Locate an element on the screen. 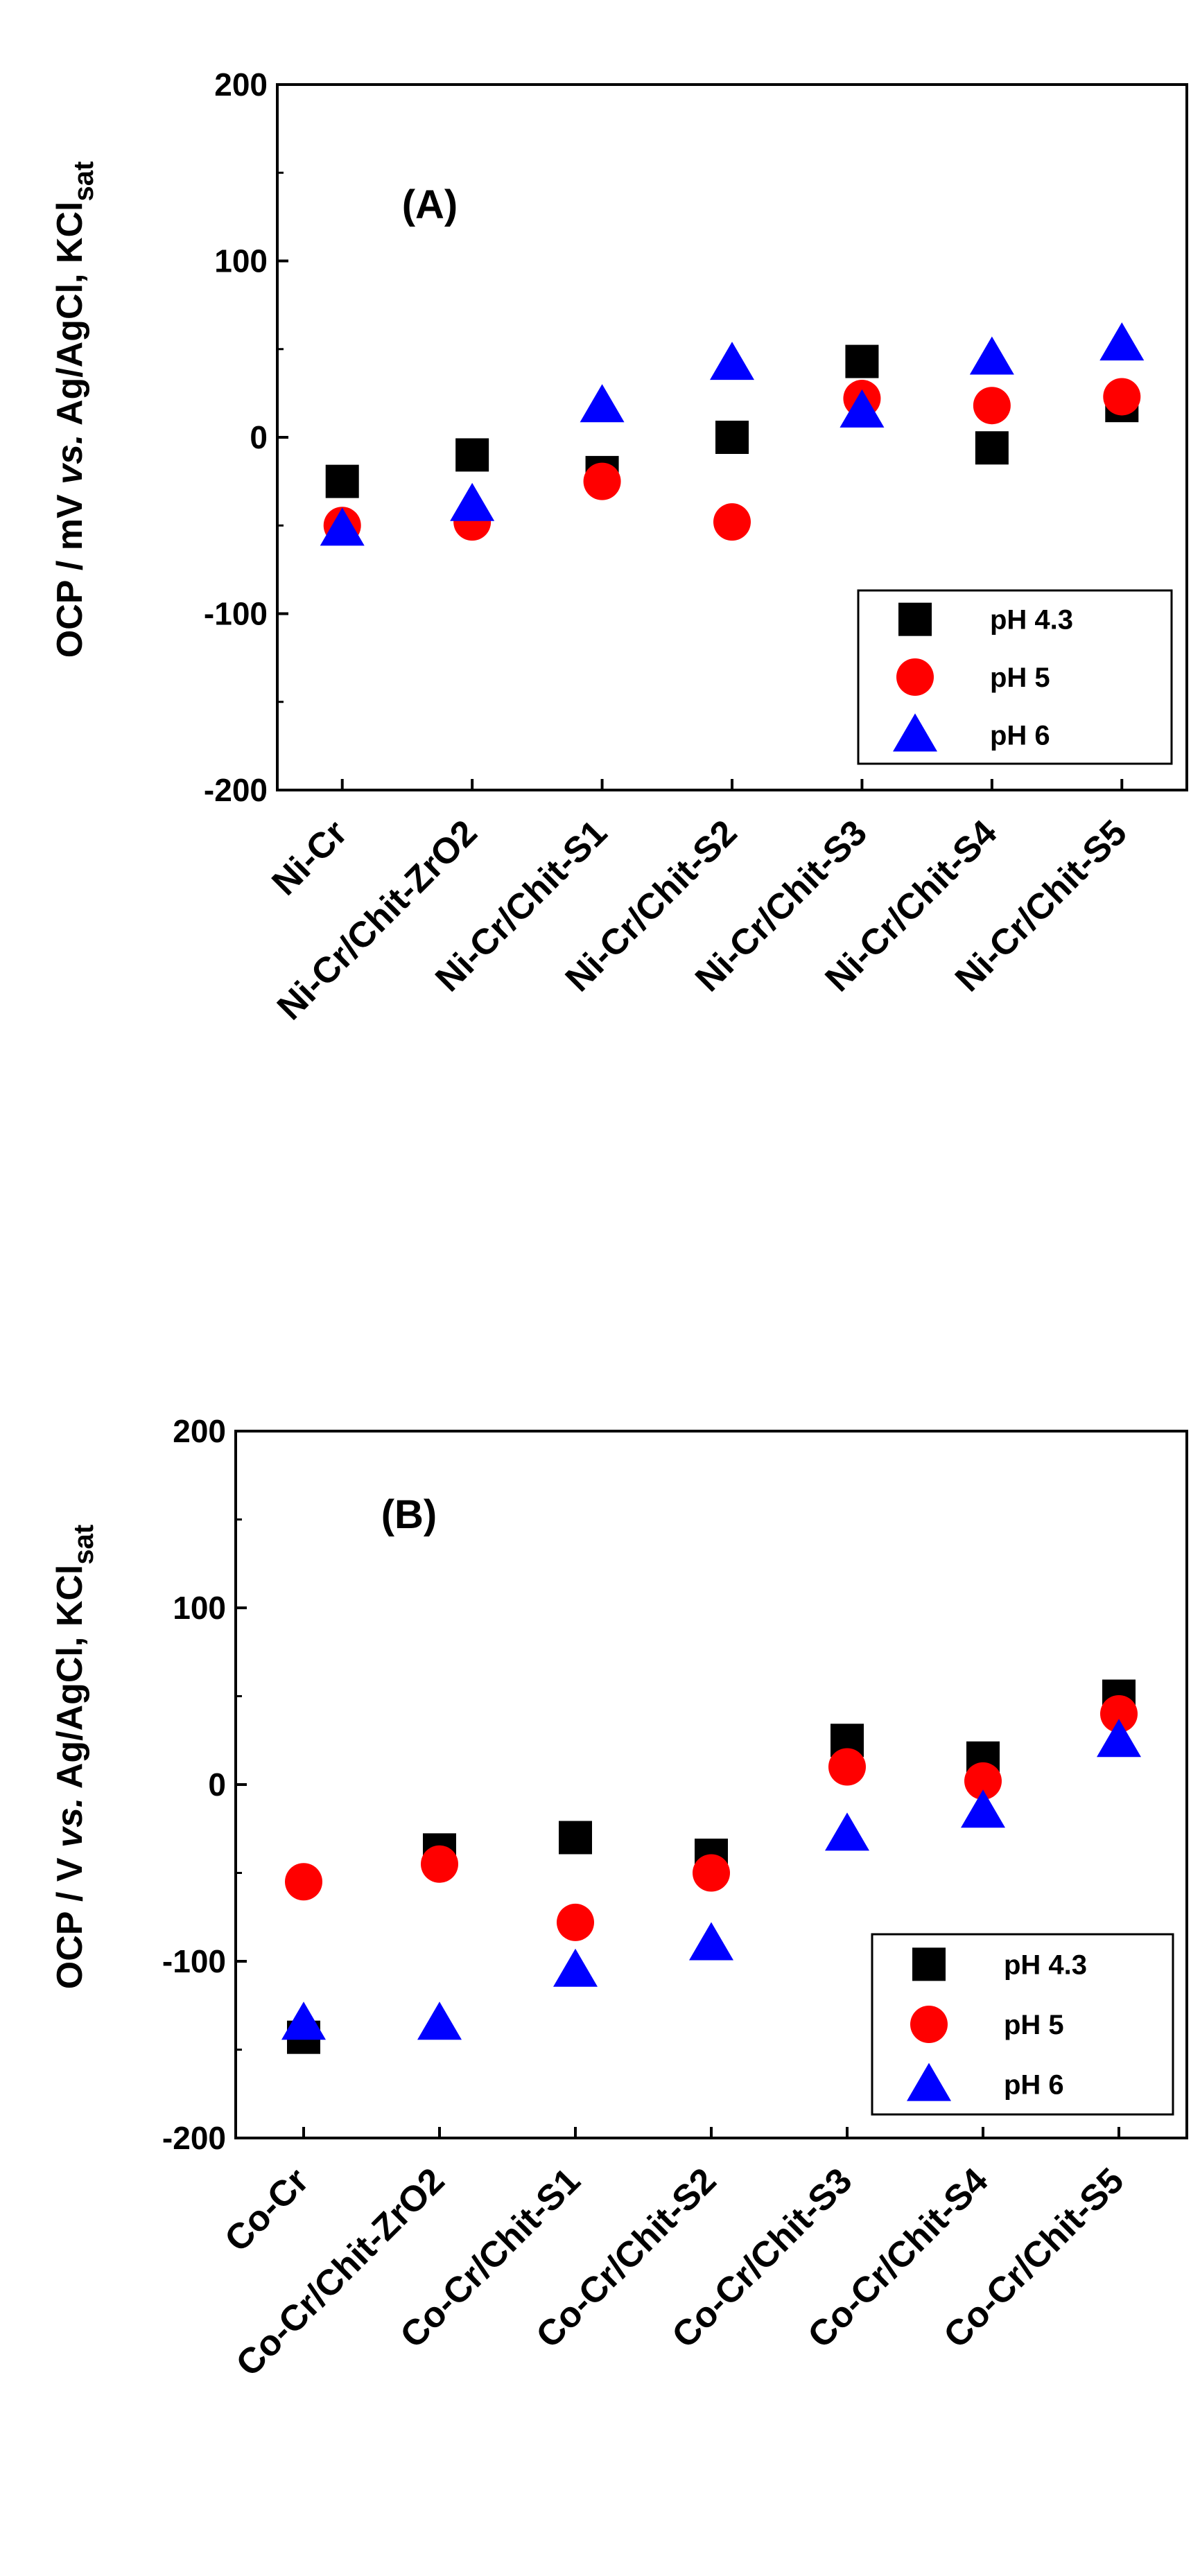  y-axis-label: OCP / mV vs. Ag/AgCl, KClsat is located at coordinates (74, 409).